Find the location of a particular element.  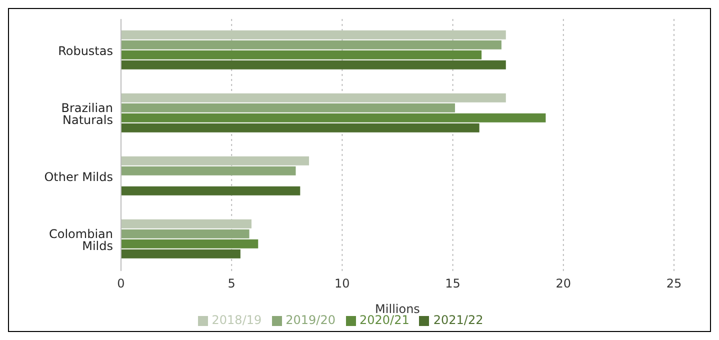

x-tick-label: 5 is located at coordinates (232, 283).